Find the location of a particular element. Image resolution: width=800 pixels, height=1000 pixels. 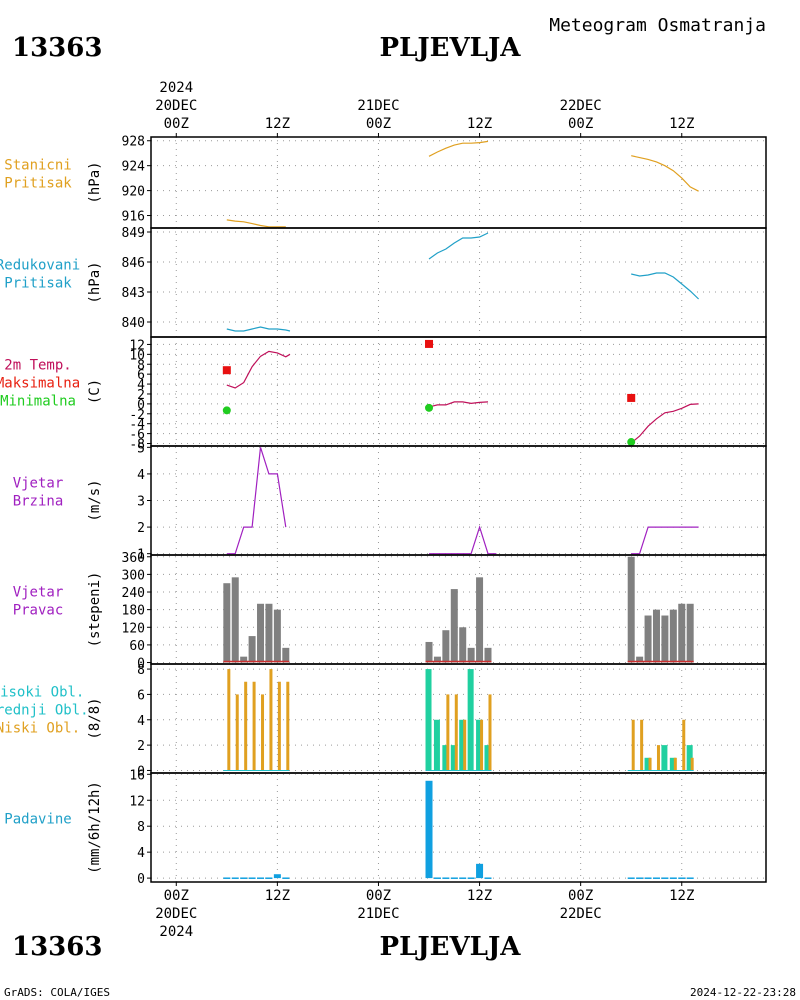

panel-label: Vjetar is located at coordinates (38, 484).